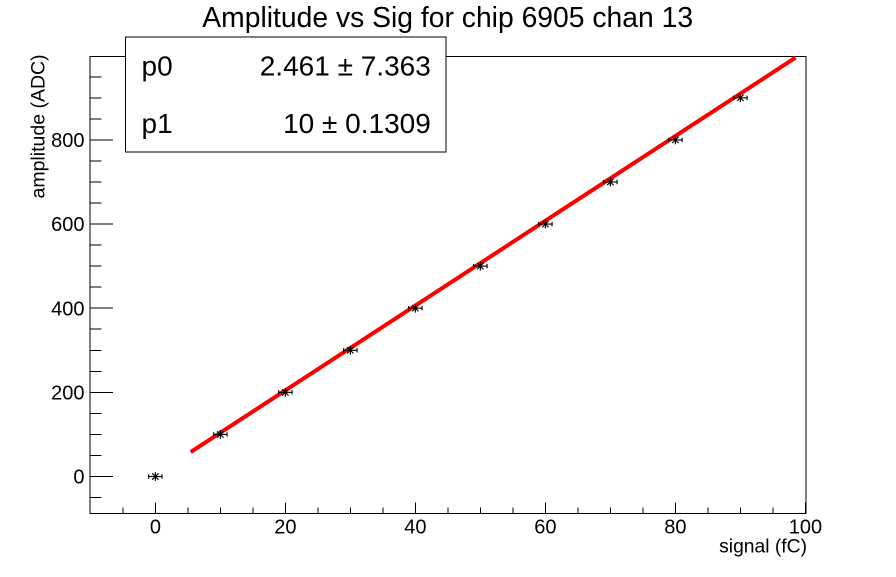 This screenshot has width=896, height=577. I want to click on svg-text: 100, so click(805, 528).